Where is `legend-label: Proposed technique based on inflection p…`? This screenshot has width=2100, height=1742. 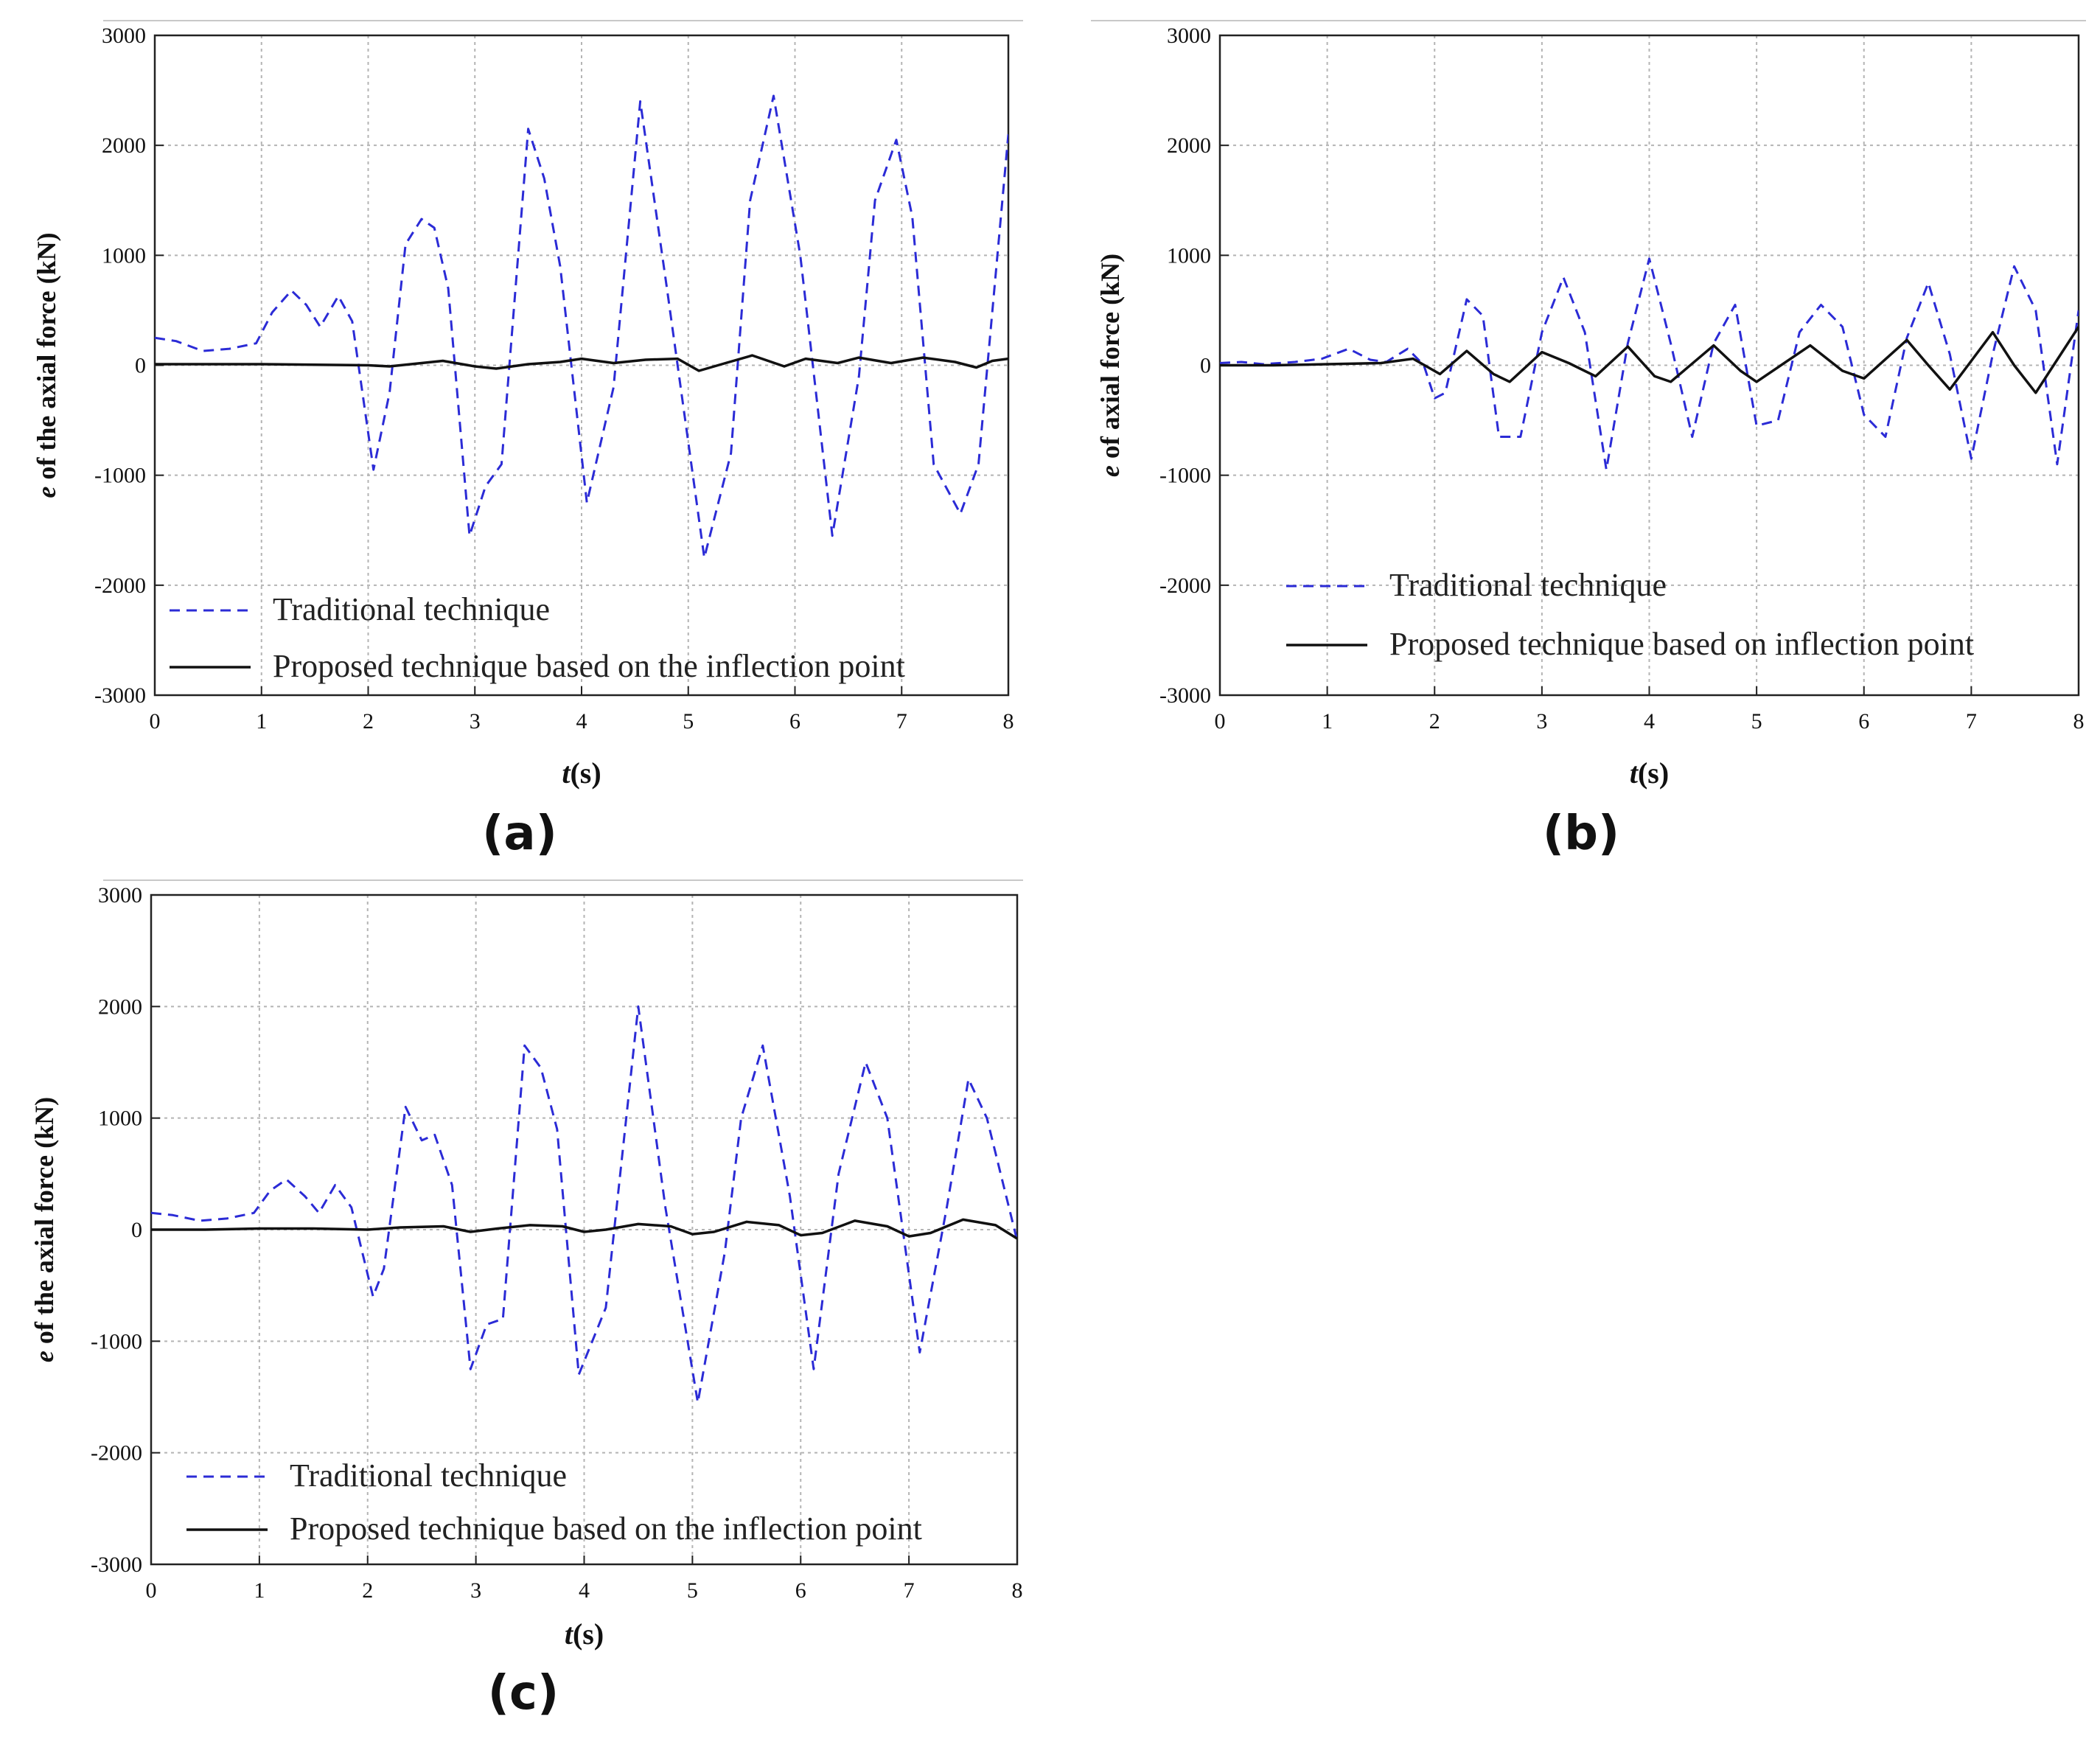 legend-label: Proposed technique based on inflection p… is located at coordinates (1681, 644).